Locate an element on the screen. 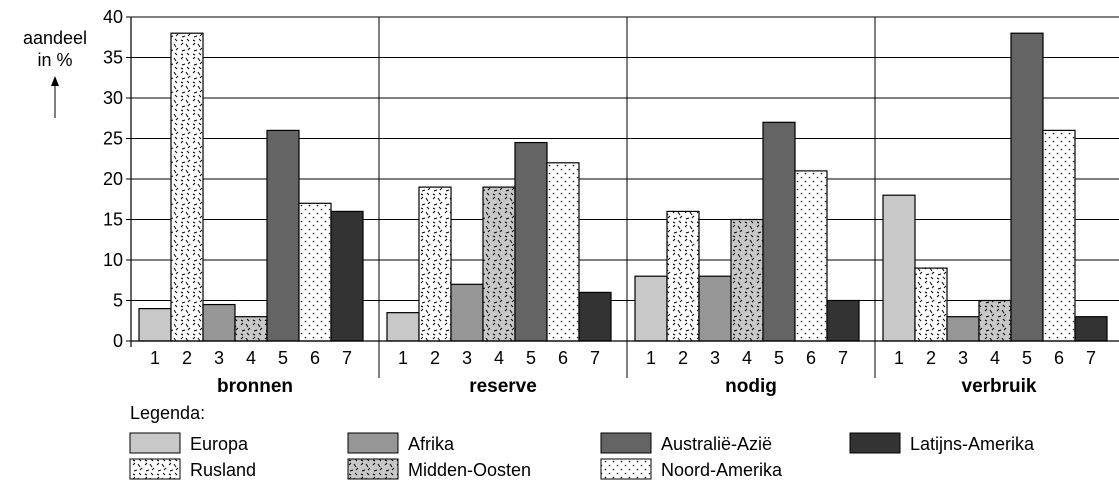 The height and width of the screenshot is (498, 1119). legend-item-label: Europa is located at coordinates (219, 444).